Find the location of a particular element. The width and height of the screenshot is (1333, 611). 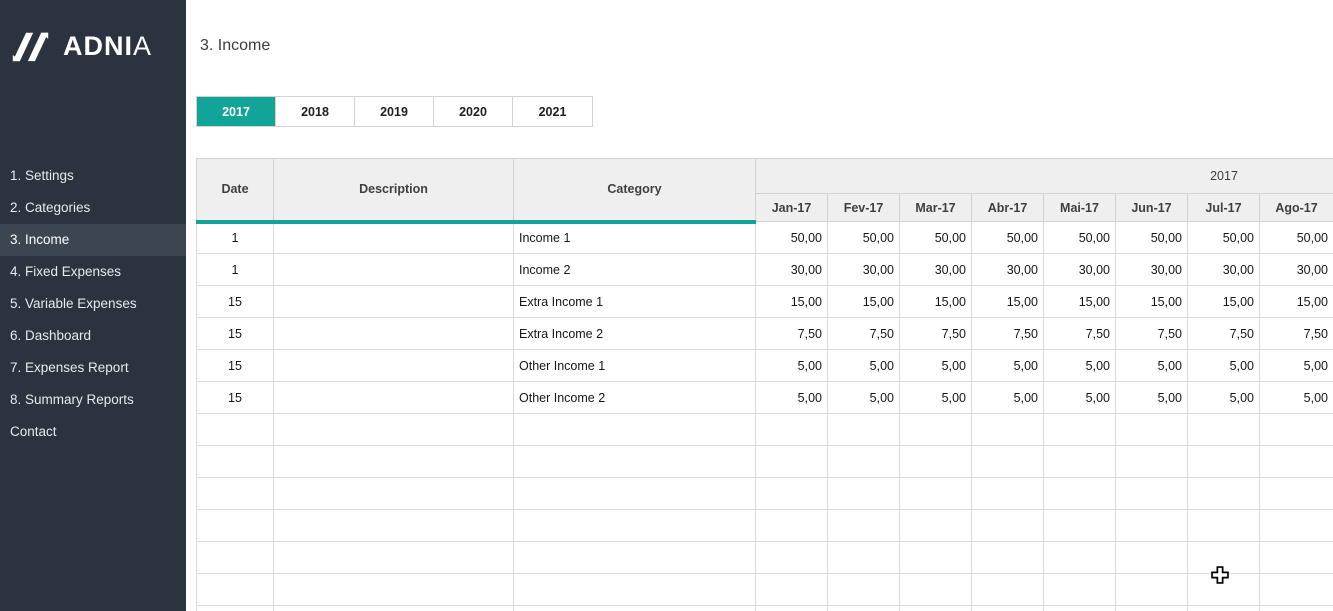

cell-category: Other Income 2 is located at coordinates (634, 397).